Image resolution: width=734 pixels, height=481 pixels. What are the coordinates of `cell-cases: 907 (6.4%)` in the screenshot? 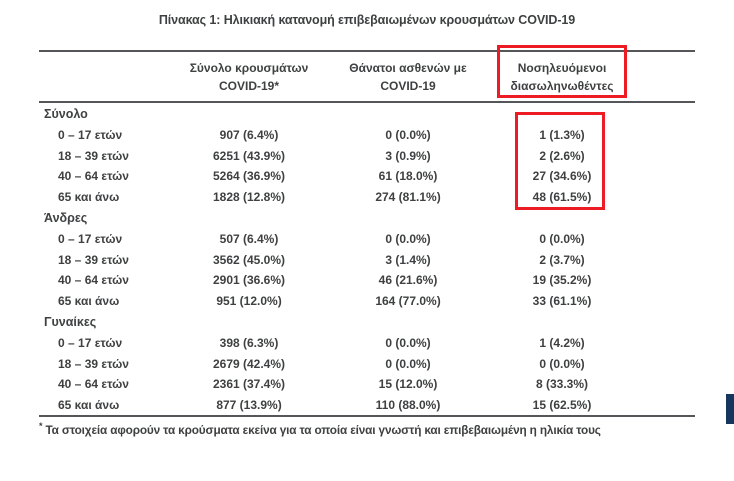 It's located at (249, 135).